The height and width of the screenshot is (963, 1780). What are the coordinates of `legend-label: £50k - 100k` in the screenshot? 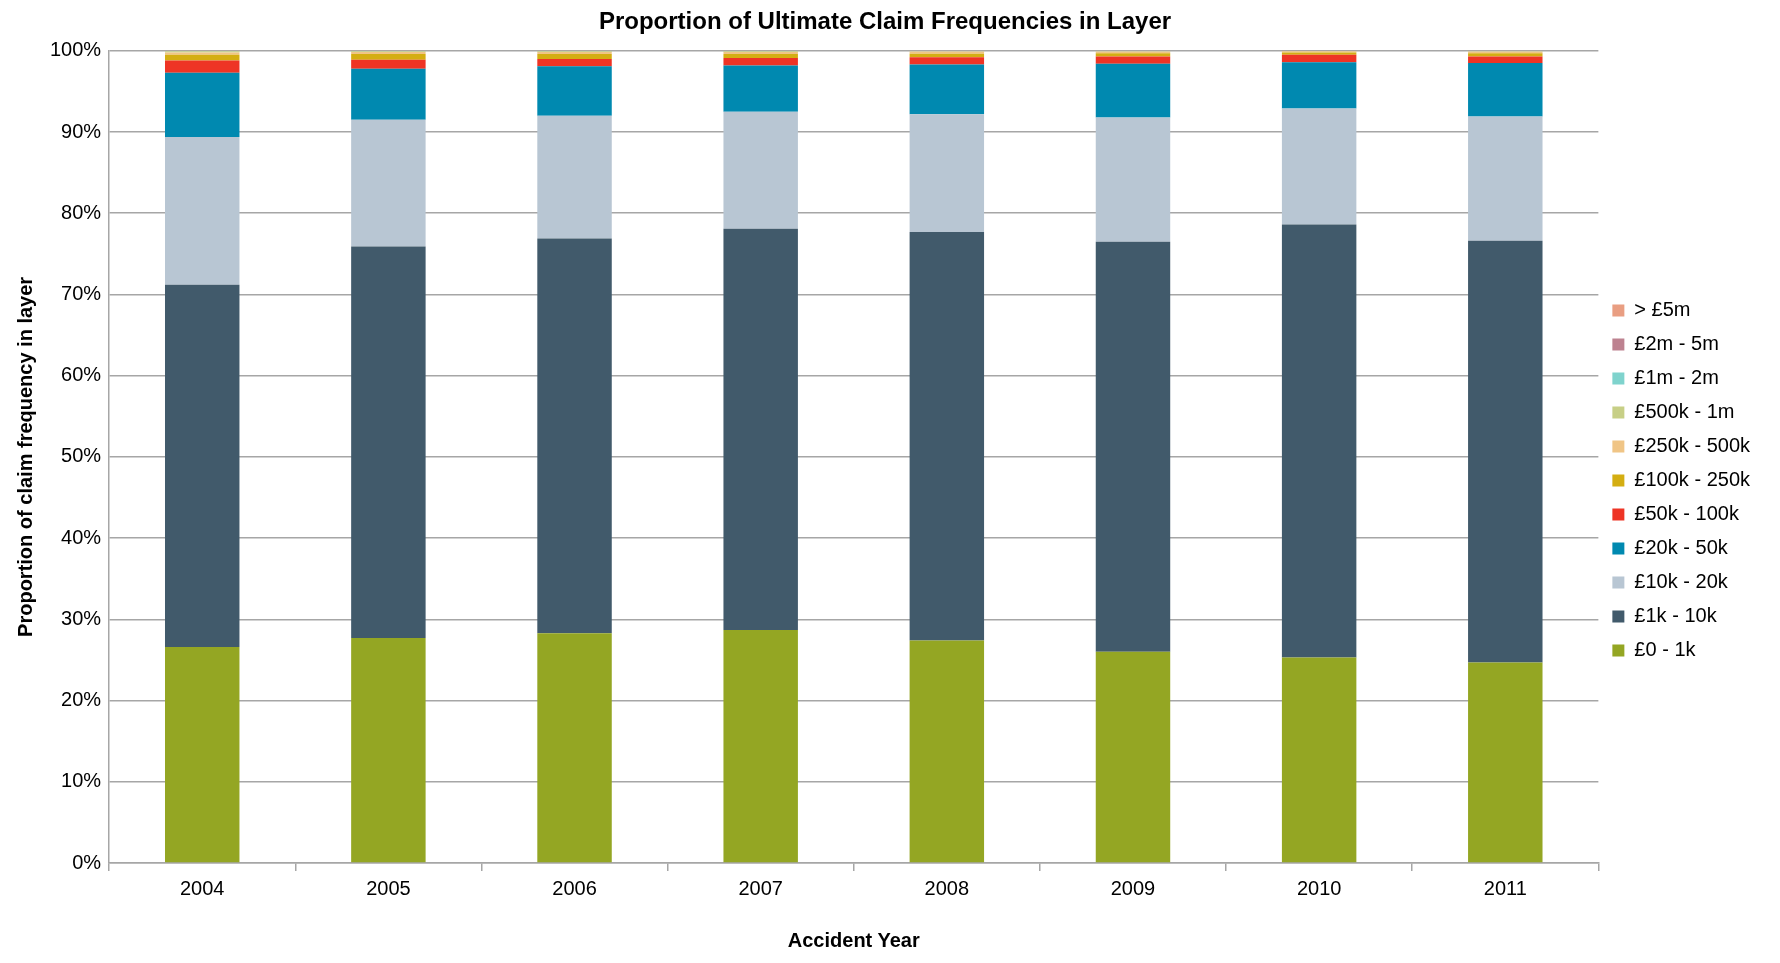 It's located at (1687, 513).